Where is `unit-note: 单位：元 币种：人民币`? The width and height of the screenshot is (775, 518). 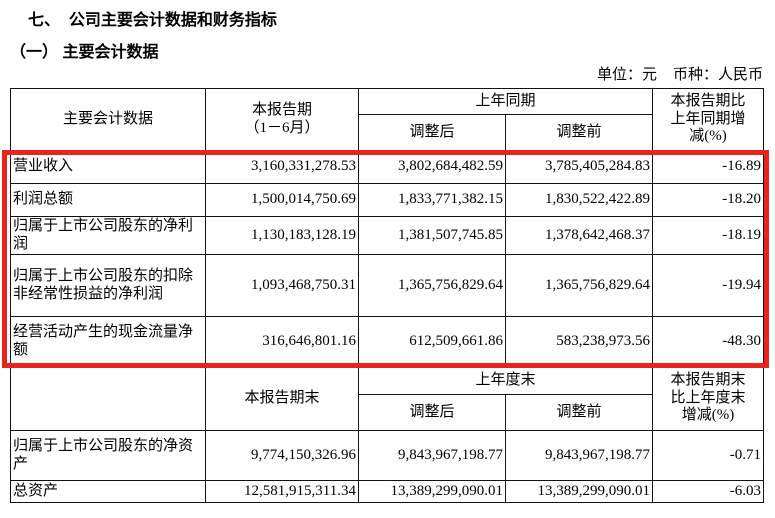 unit-note: 单位：元 币种：人民币 is located at coordinates (680, 73).